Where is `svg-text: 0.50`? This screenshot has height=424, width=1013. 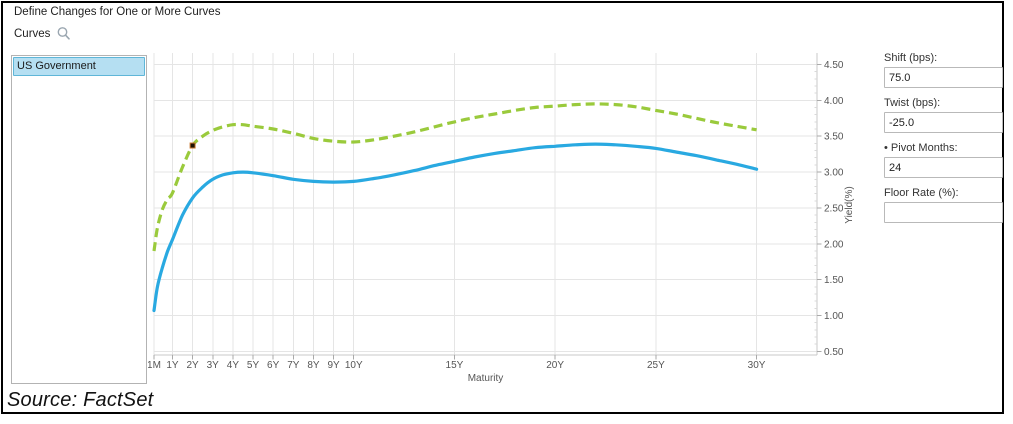
svg-text: 0.50 is located at coordinates (834, 352).